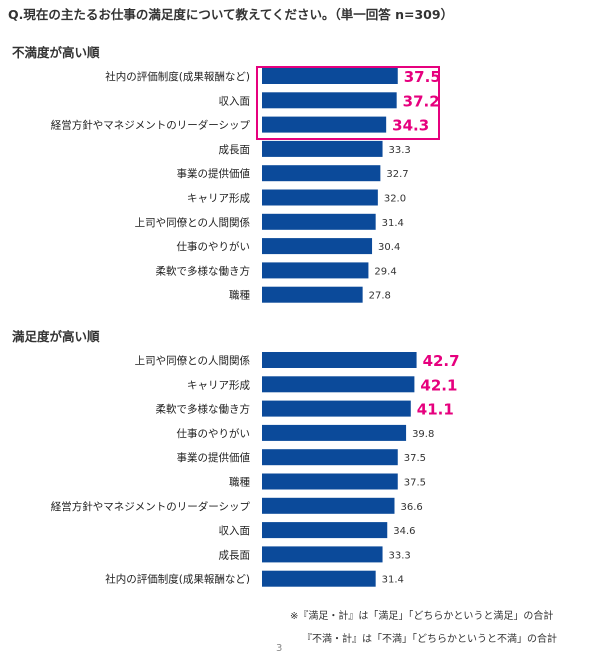 This screenshot has height=657, width=598. I want to click on highlighted-value-label: 34.3, so click(410, 126).